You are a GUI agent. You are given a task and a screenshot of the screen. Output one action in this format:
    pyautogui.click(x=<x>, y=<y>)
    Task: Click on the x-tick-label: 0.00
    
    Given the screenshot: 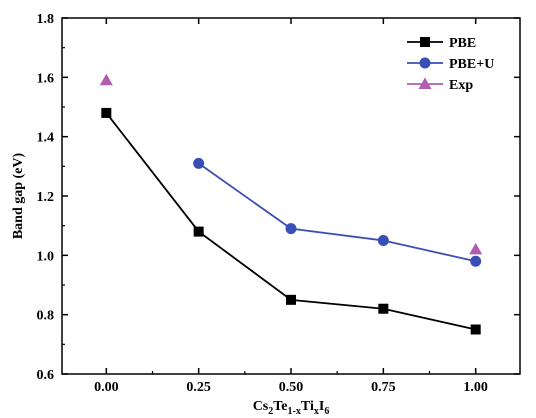 What is the action you would take?
    pyautogui.click(x=106, y=387)
    